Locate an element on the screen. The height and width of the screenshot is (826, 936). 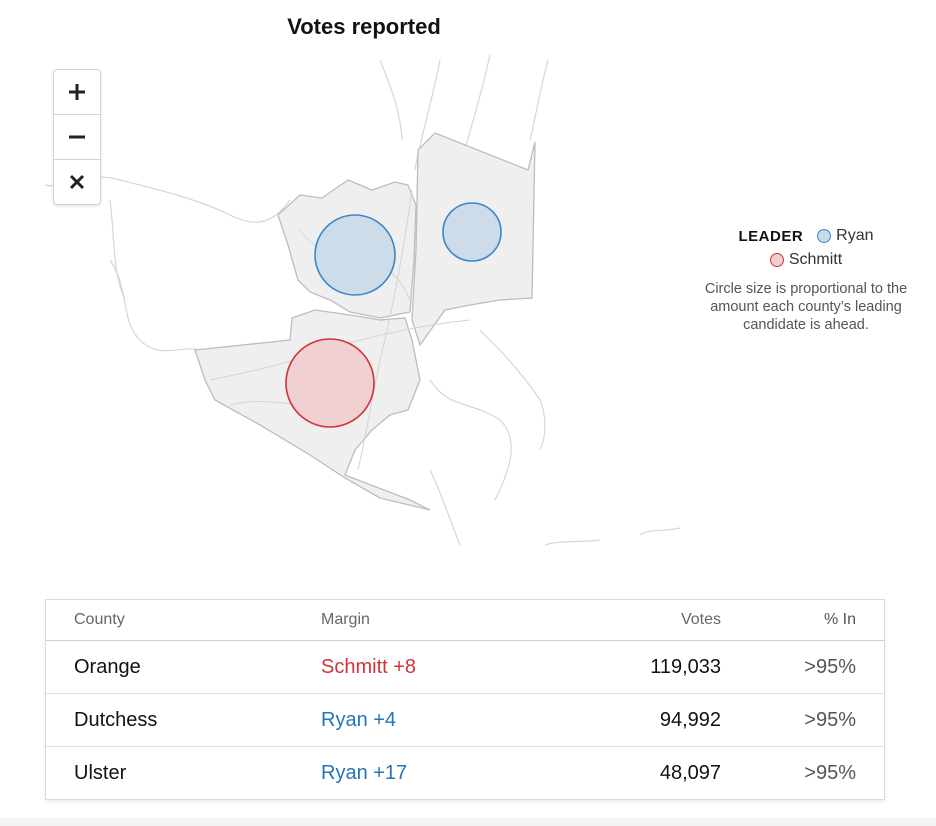
legend-heading: LEADER is located at coordinates (771, 236).